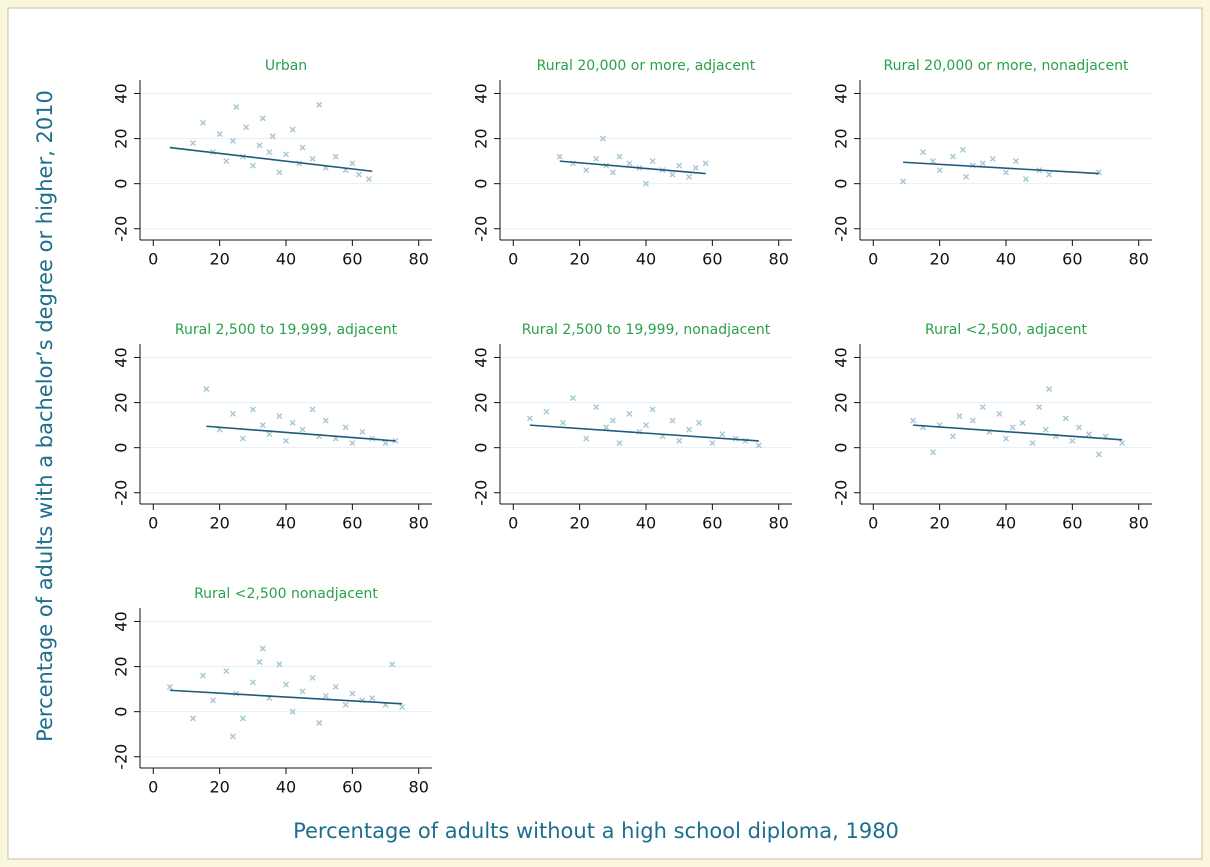 Image resolution: width=1210 pixels, height=867 pixels. What do you see at coordinates (1006, 330) in the screenshot?
I see `panel-title: Rural <2,500, adjacent` at bounding box center [1006, 330].